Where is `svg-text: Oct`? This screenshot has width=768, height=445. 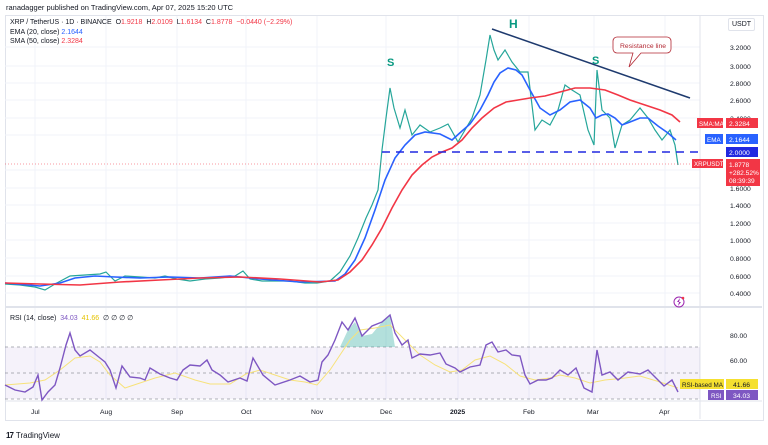 svg-text: Oct is located at coordinates (246, 412).